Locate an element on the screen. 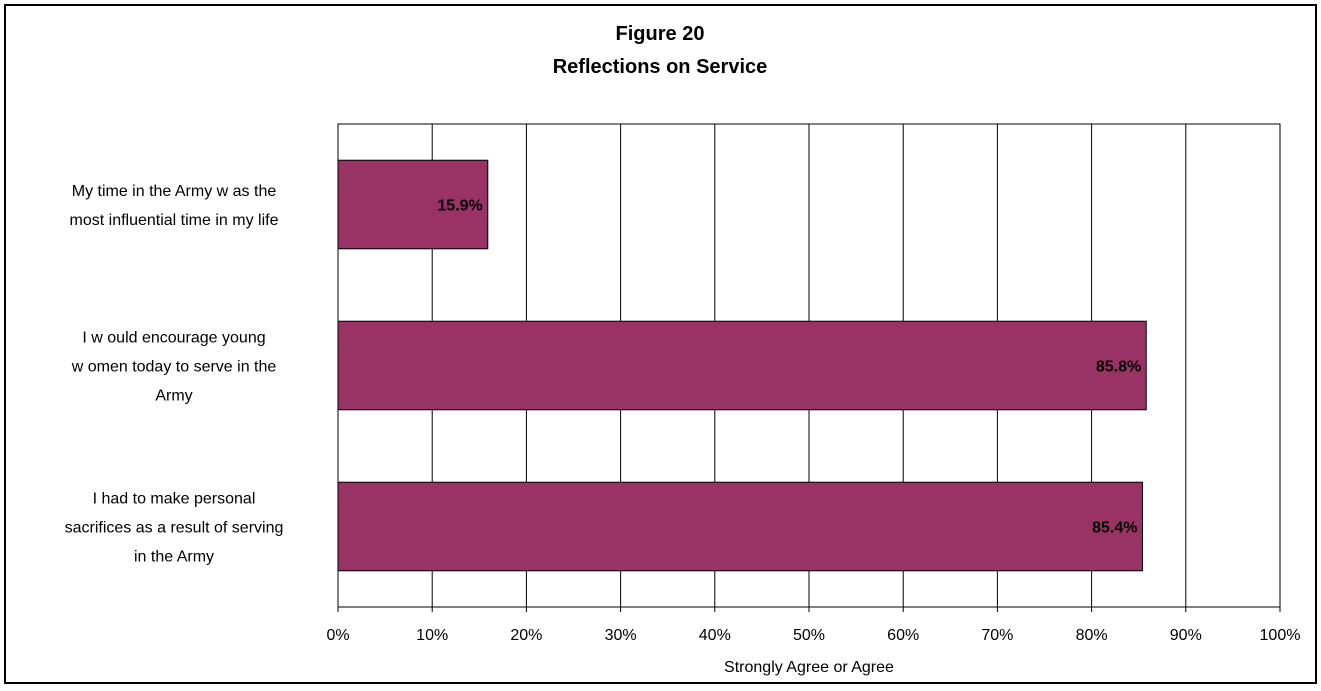  x-tick-label: 20% is located at coordinates (526, 635).